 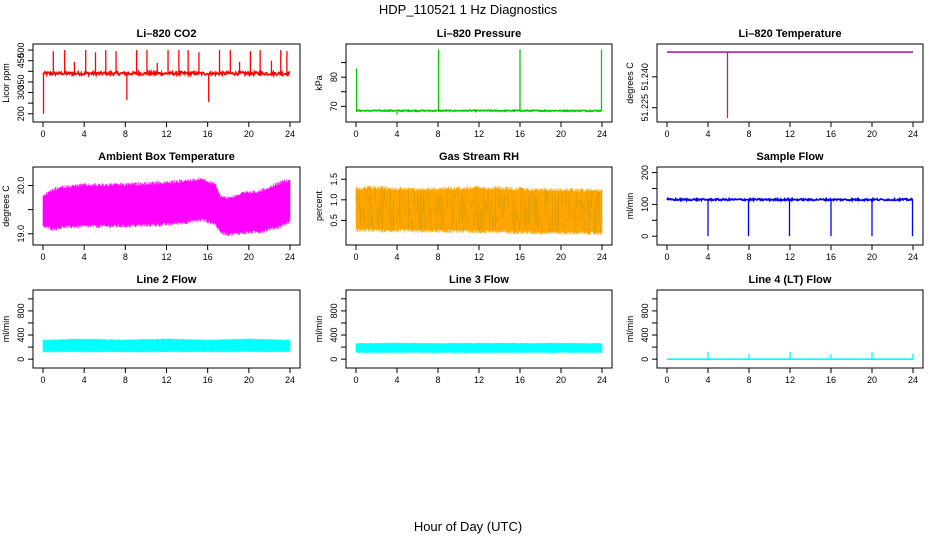 I want to click on chart-panel-7: Line 2 Flow ml/min 0 4 8 12 16 20 24 0 400 800, so click(x=151, y=329).